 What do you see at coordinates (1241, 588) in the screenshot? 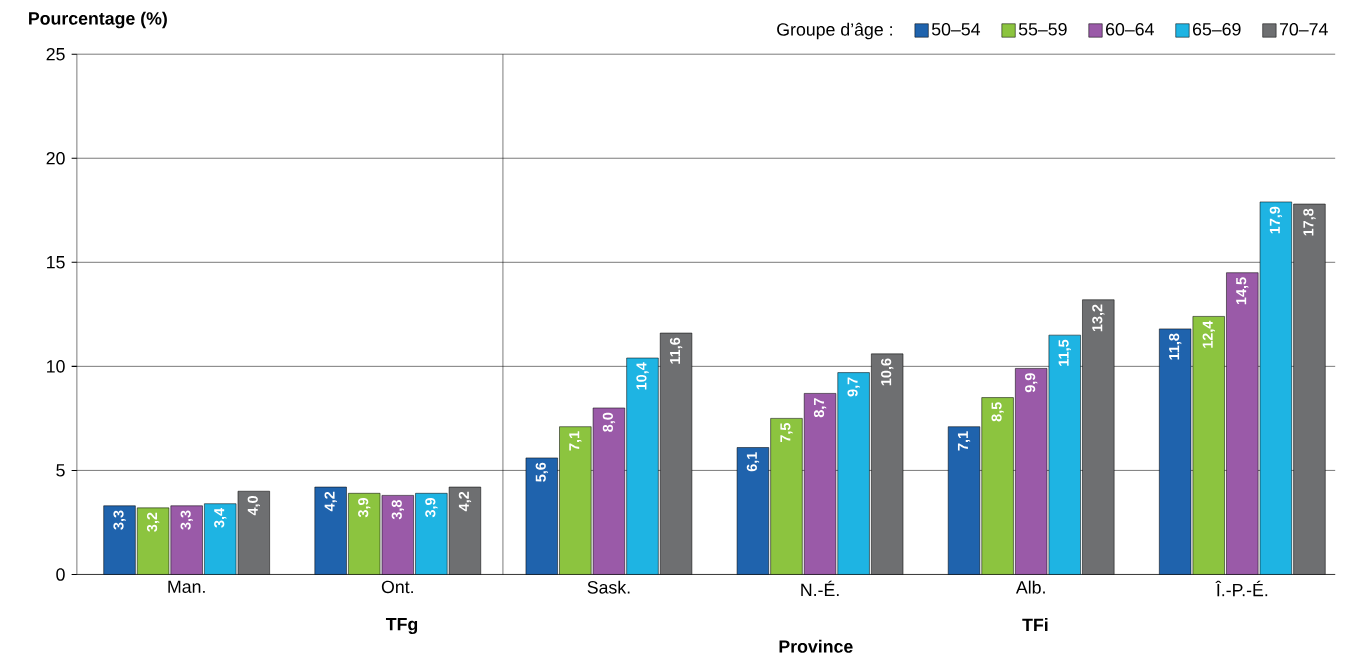
I see `x-tick-label: Î.-P.-É.` at bounding box center [1241, 588].